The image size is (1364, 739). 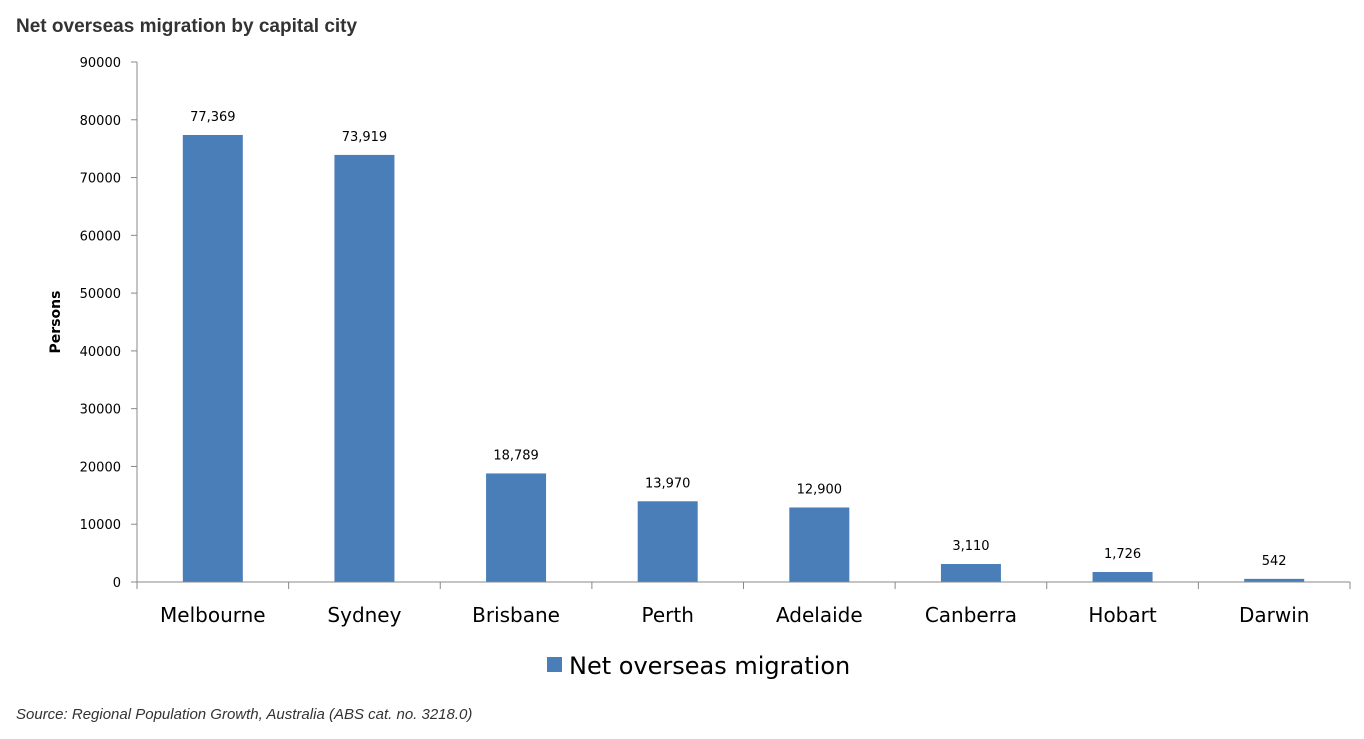 What do you see at coordinates (100, 121) in the screenshot?
I see `y-tick-label: 80000` at bounding box center [100, 121].